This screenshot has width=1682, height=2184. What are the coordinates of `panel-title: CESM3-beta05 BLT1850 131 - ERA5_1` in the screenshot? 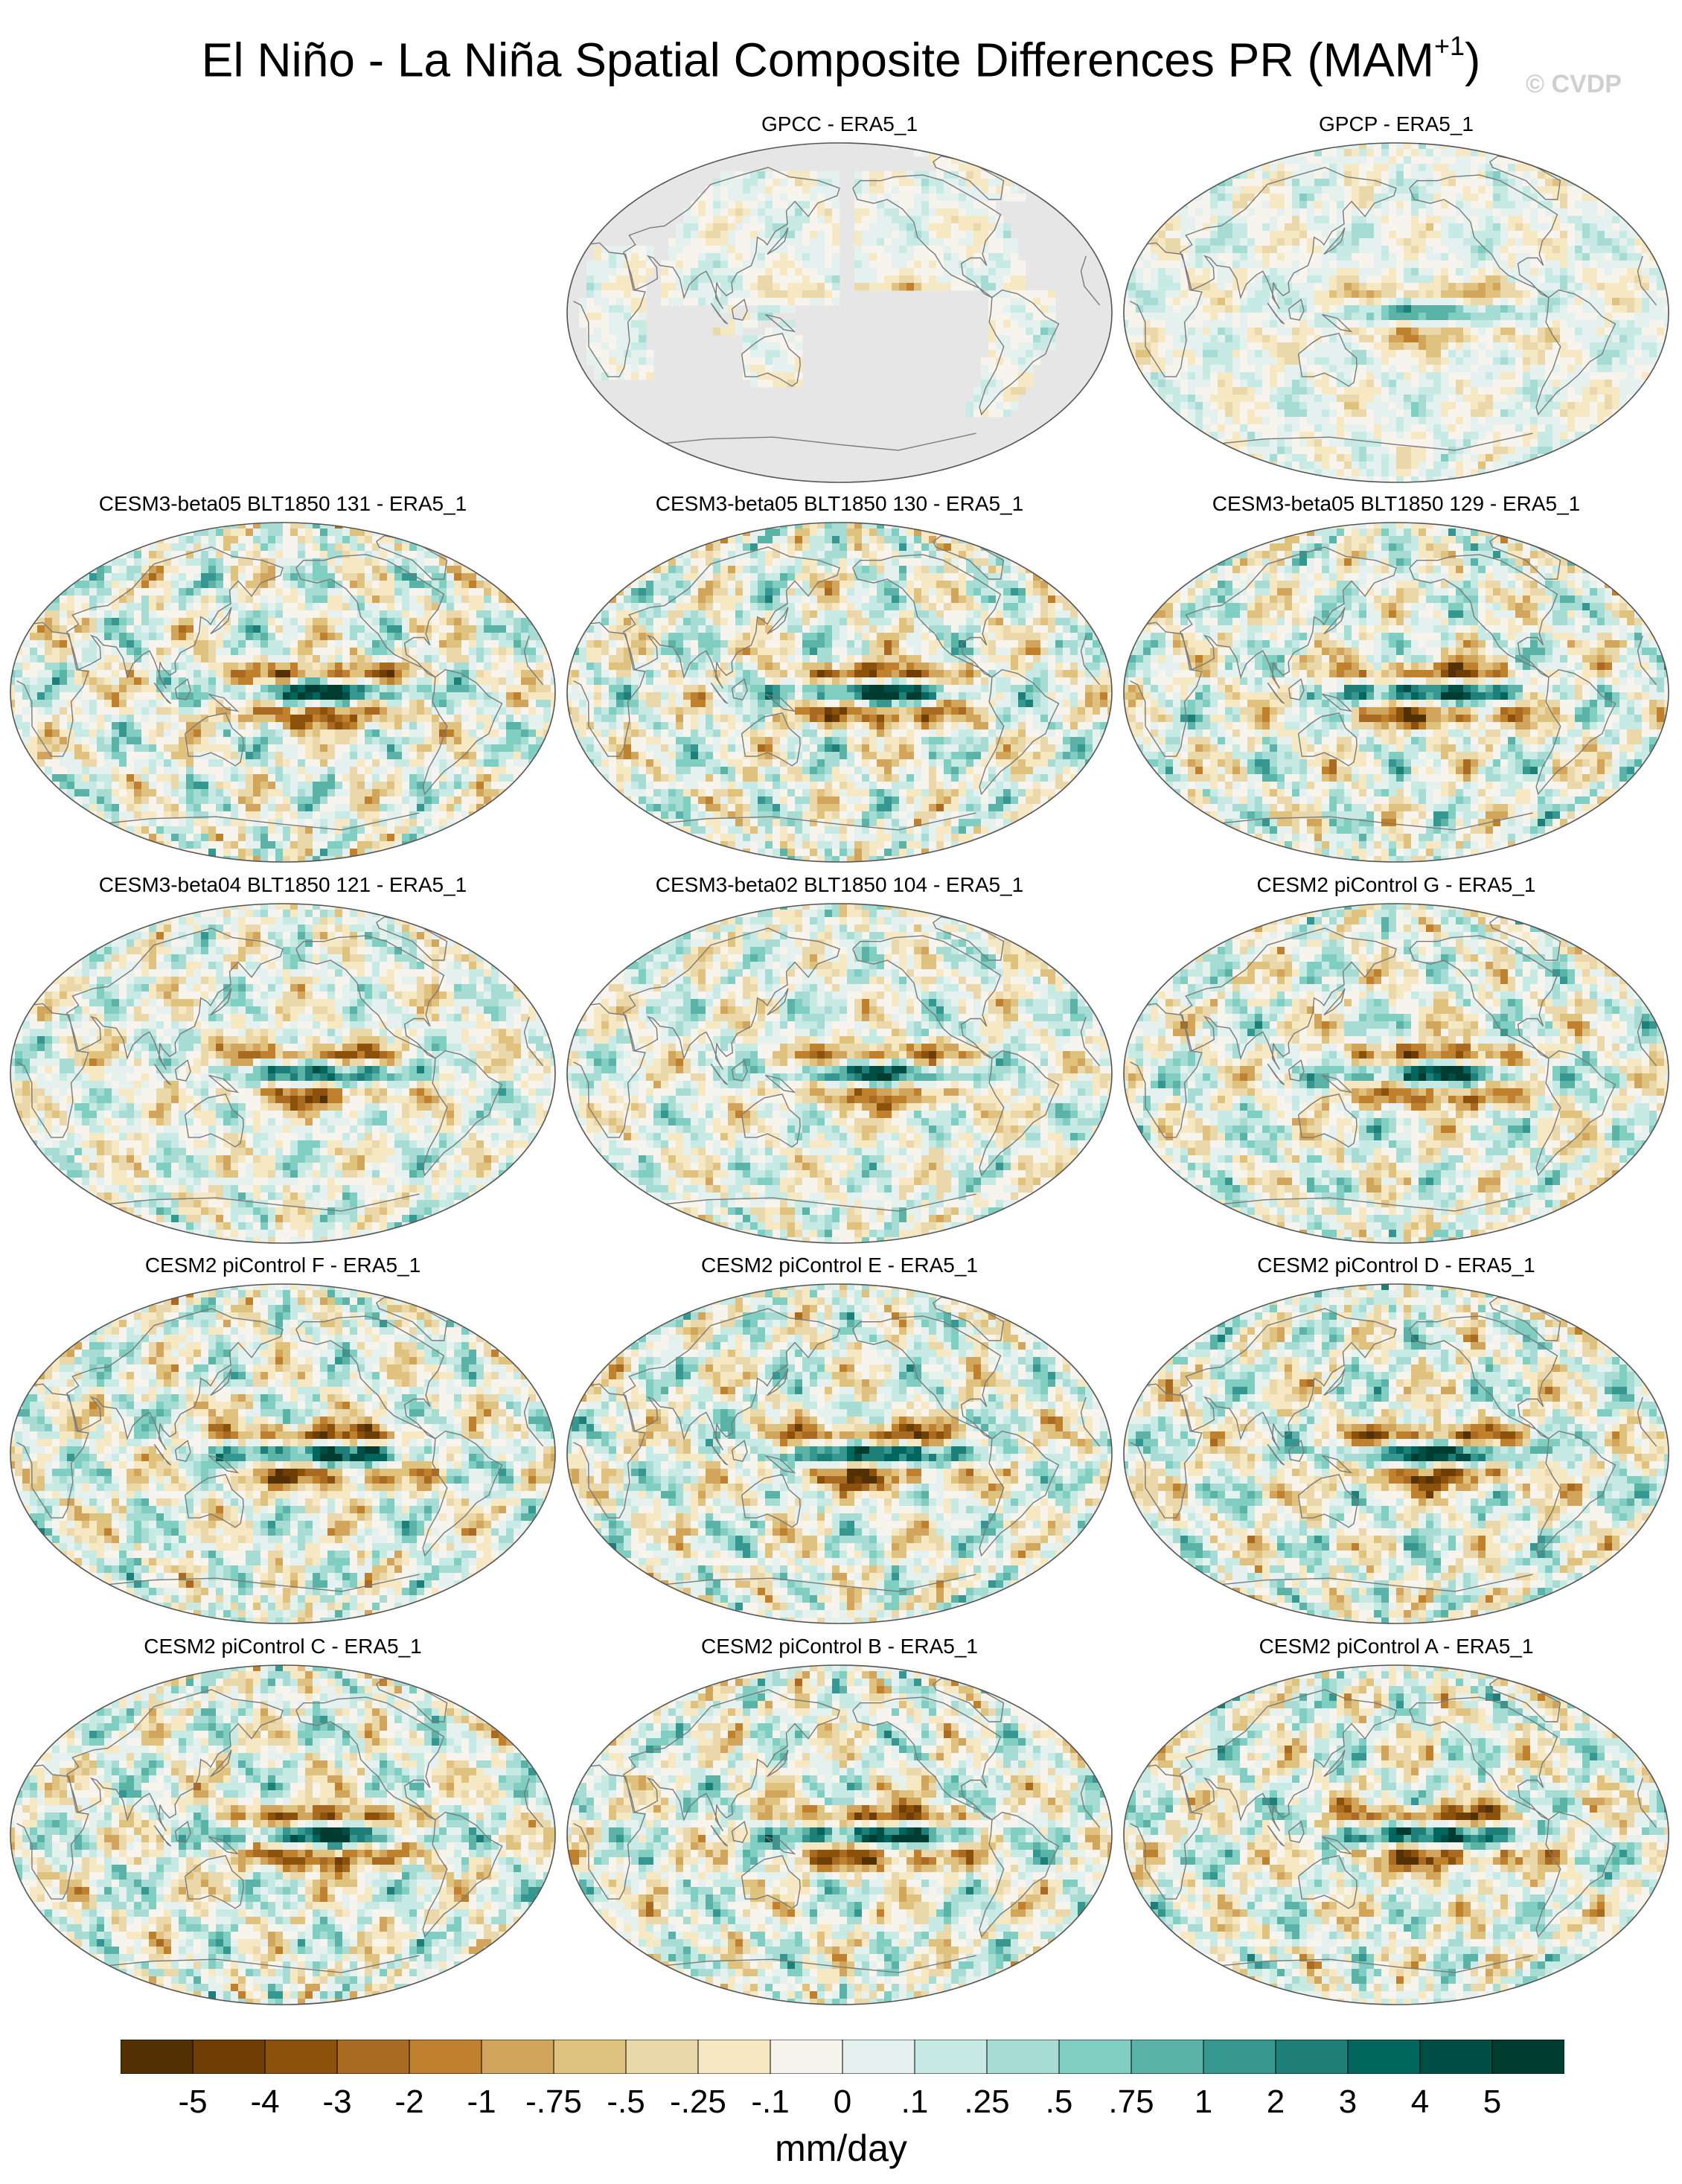 It's located at (282, 504).